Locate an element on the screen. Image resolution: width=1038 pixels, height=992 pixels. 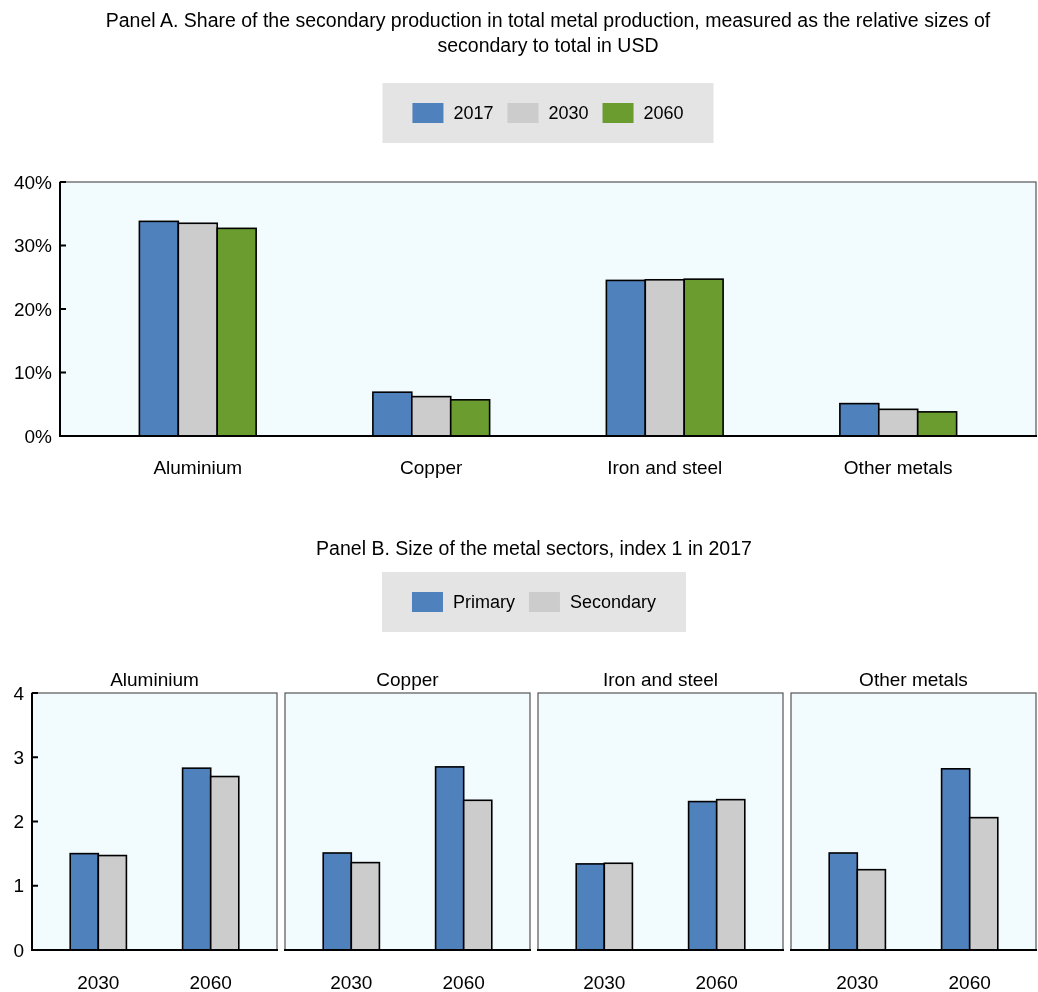
legend-label: 2060 is located at coordinates (663, 113).